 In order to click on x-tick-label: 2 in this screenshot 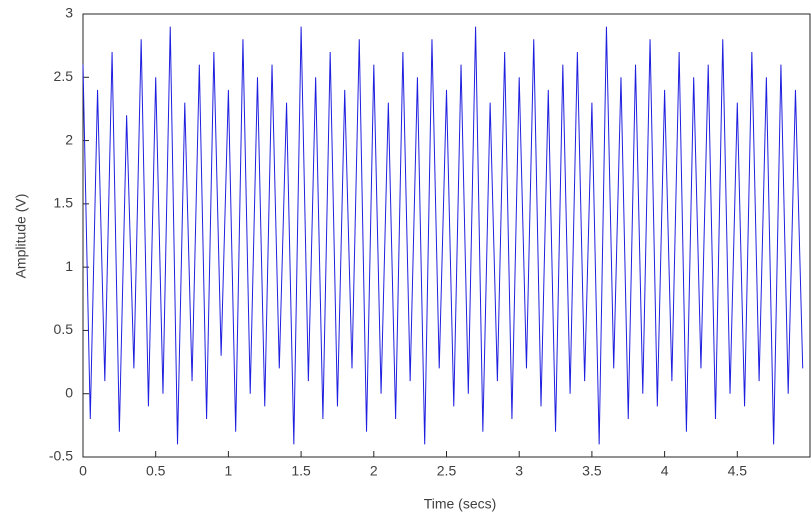, I will do `click(374, 471)`.